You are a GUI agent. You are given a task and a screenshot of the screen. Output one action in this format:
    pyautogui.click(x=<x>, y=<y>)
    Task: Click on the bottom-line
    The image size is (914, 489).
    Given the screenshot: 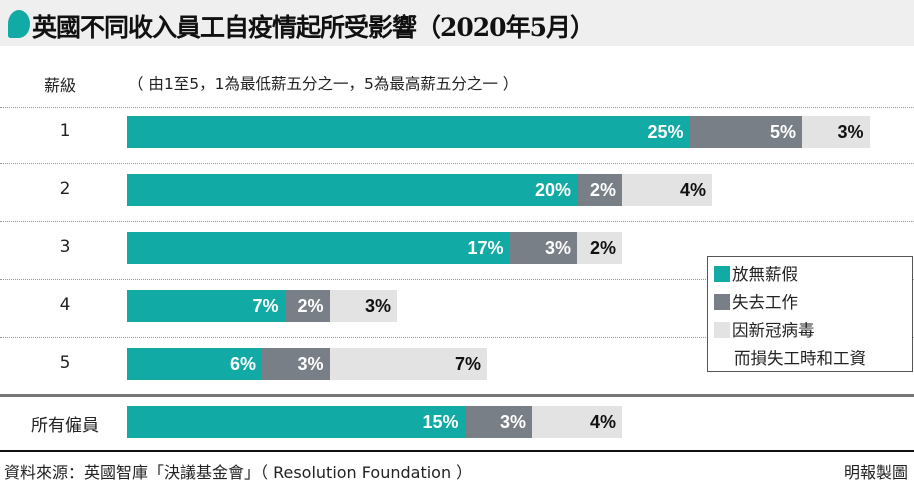 What is the action you would take?
    pyautogui.click(x=457, y=451)
    